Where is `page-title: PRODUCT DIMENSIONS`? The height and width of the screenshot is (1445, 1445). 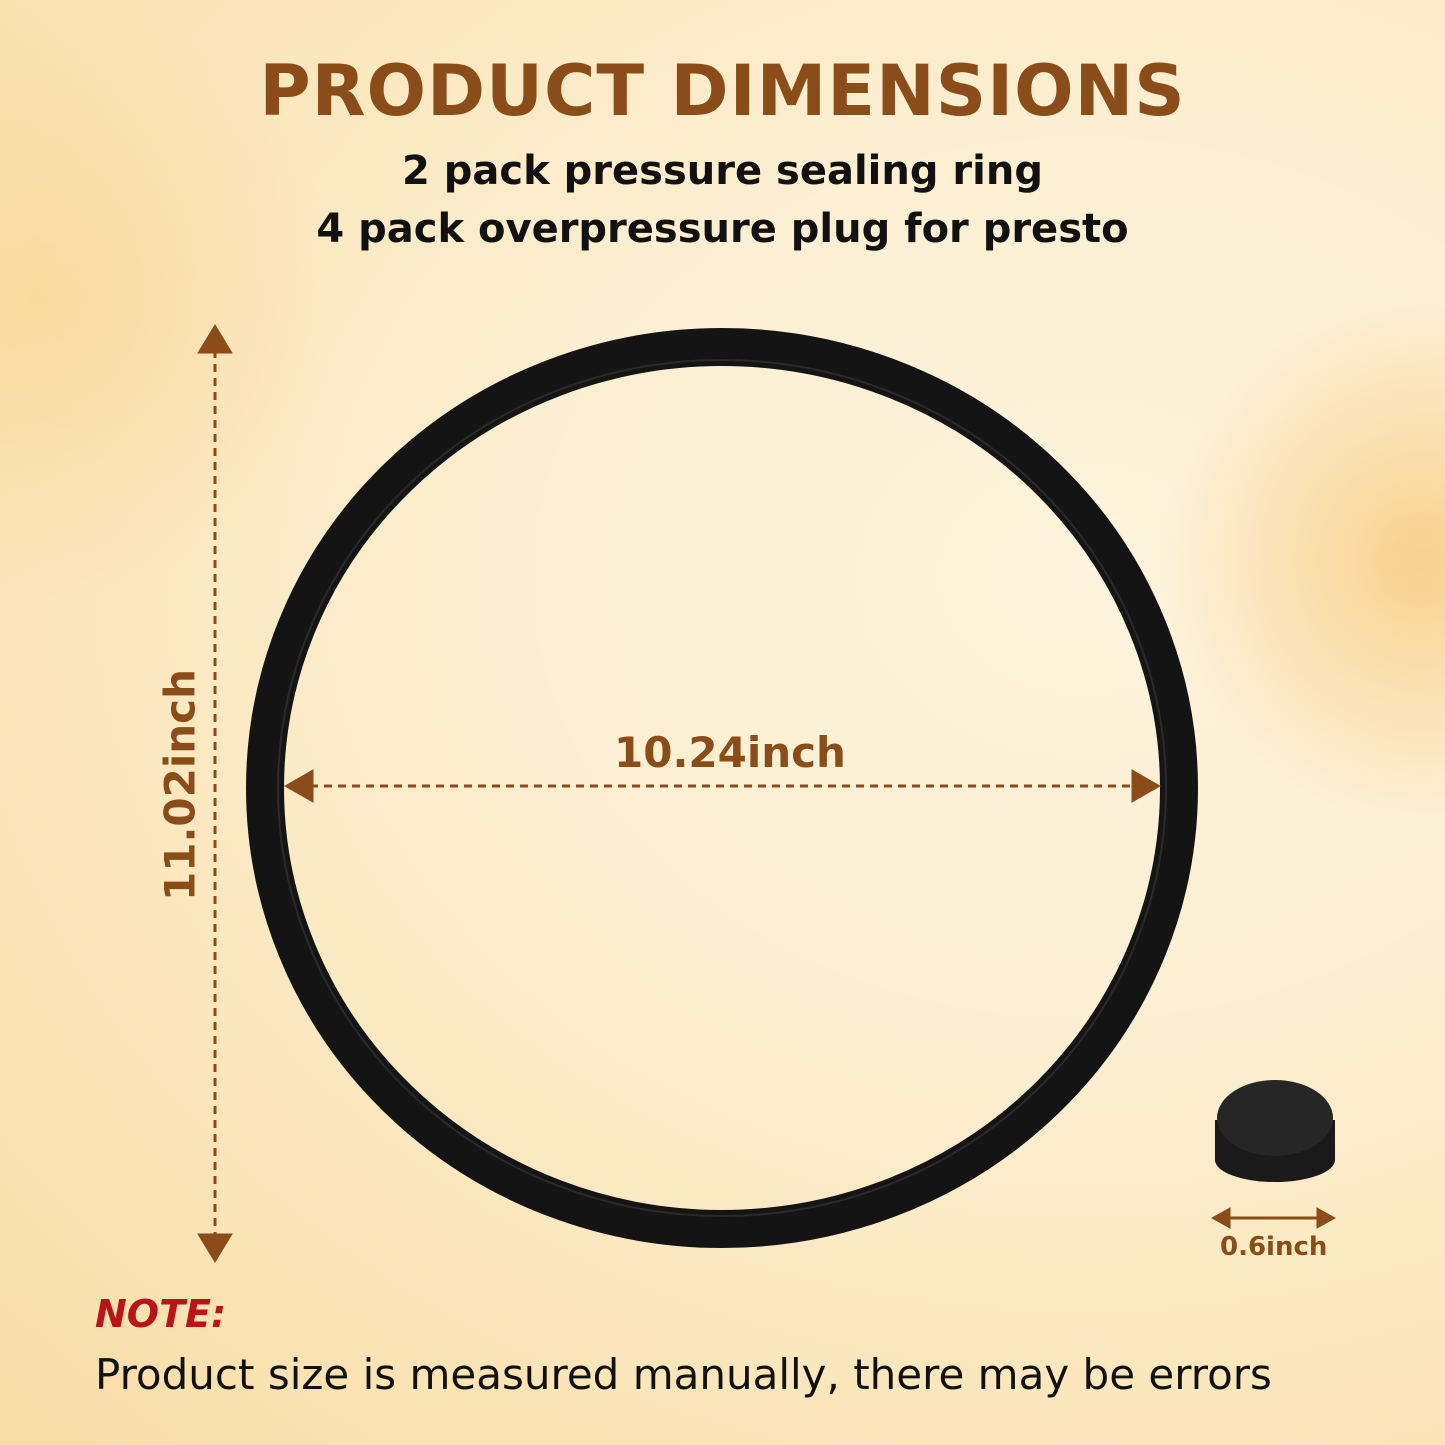
page-title: PRODUCT DIMENSIONS is located at coordinates (722, 91).